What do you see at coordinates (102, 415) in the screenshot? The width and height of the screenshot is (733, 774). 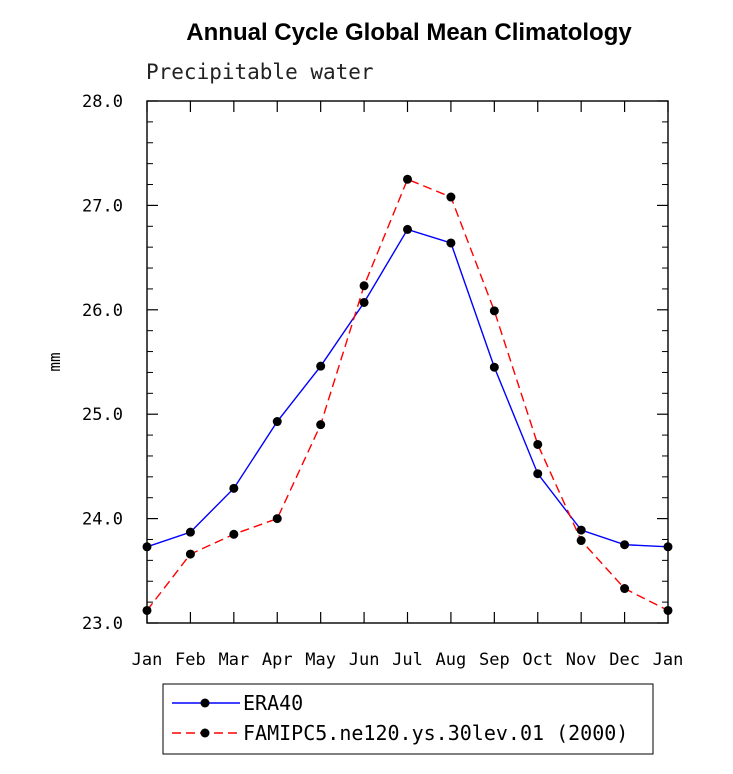 I see `y-tick-label: 25.0` at bounding box center [102, 415].